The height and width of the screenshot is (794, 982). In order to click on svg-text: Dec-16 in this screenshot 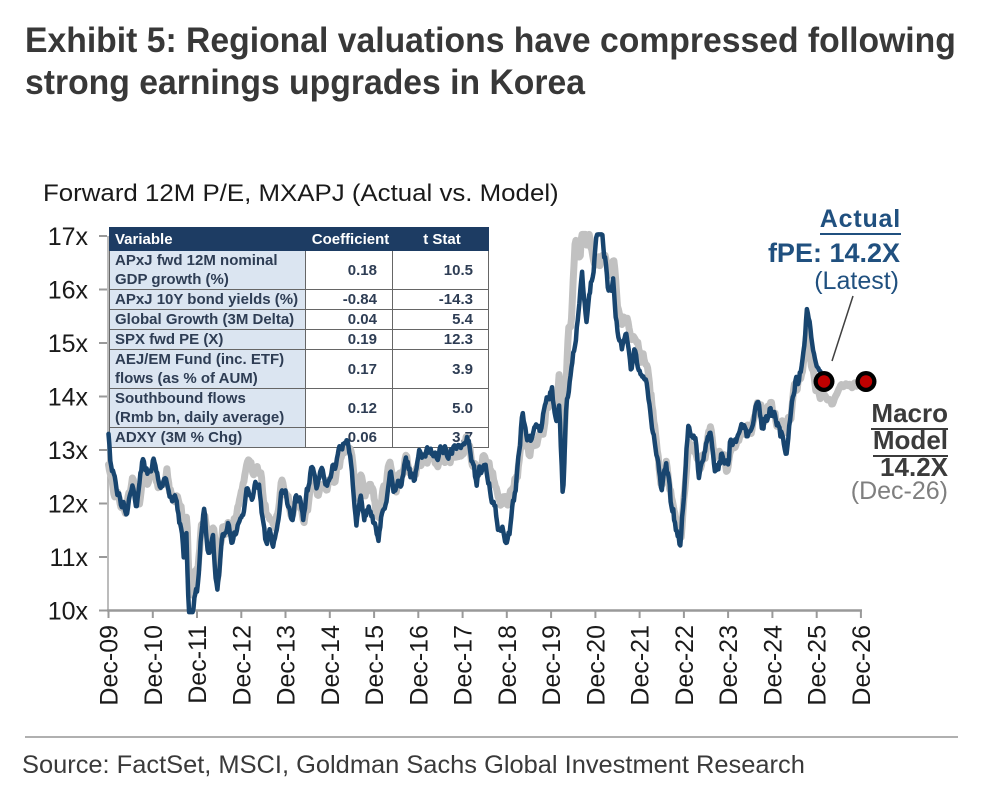, I will do `click(419, 665)`.